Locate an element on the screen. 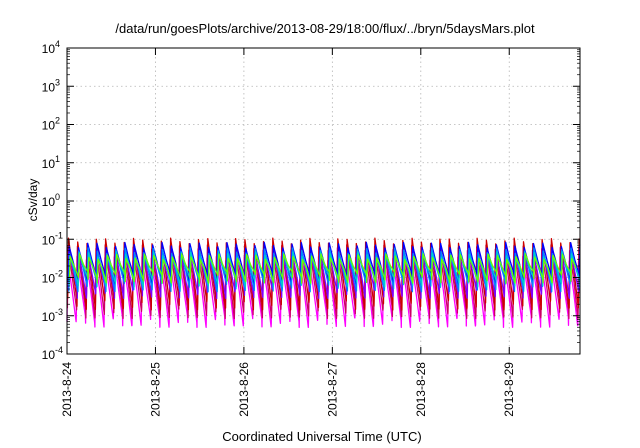 The height and width of the screenshot is (448, 640). x-tick-label: 2013-8-29 is located at coordinates (509, 389).